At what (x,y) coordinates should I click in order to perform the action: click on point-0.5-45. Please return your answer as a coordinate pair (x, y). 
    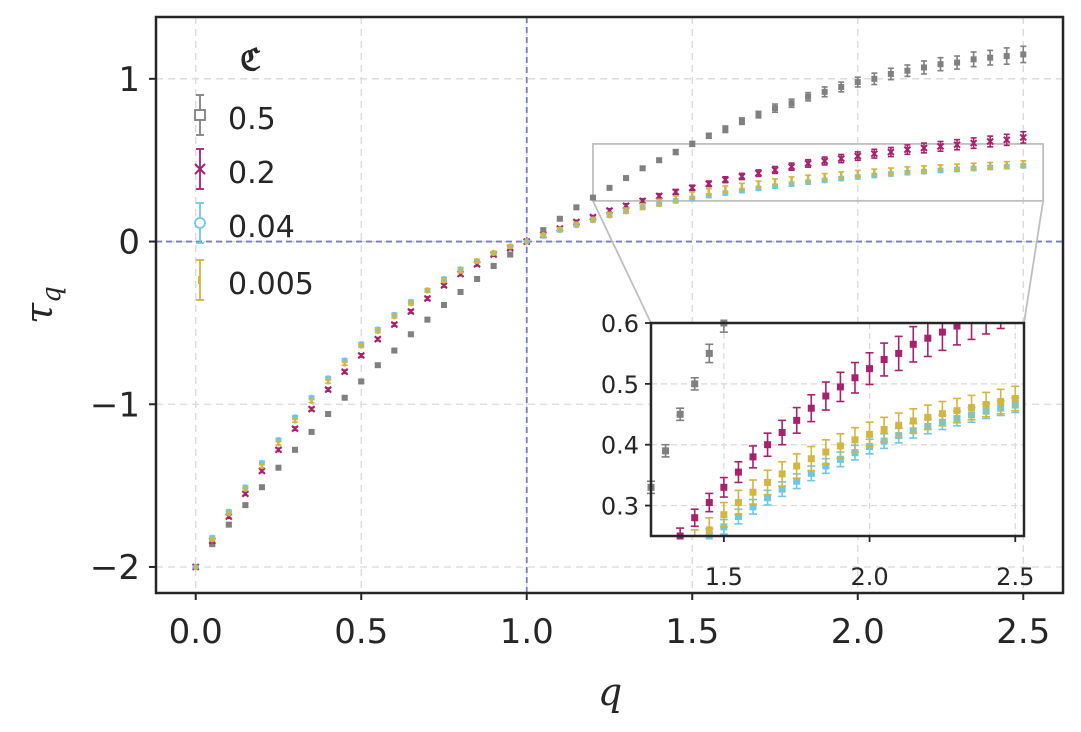
    Looking at the image, I should click on (940, 64).